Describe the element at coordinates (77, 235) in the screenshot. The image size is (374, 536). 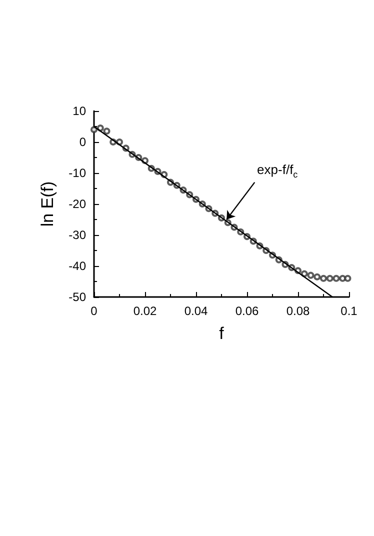
I see `y-tick-label: -30` at that location.